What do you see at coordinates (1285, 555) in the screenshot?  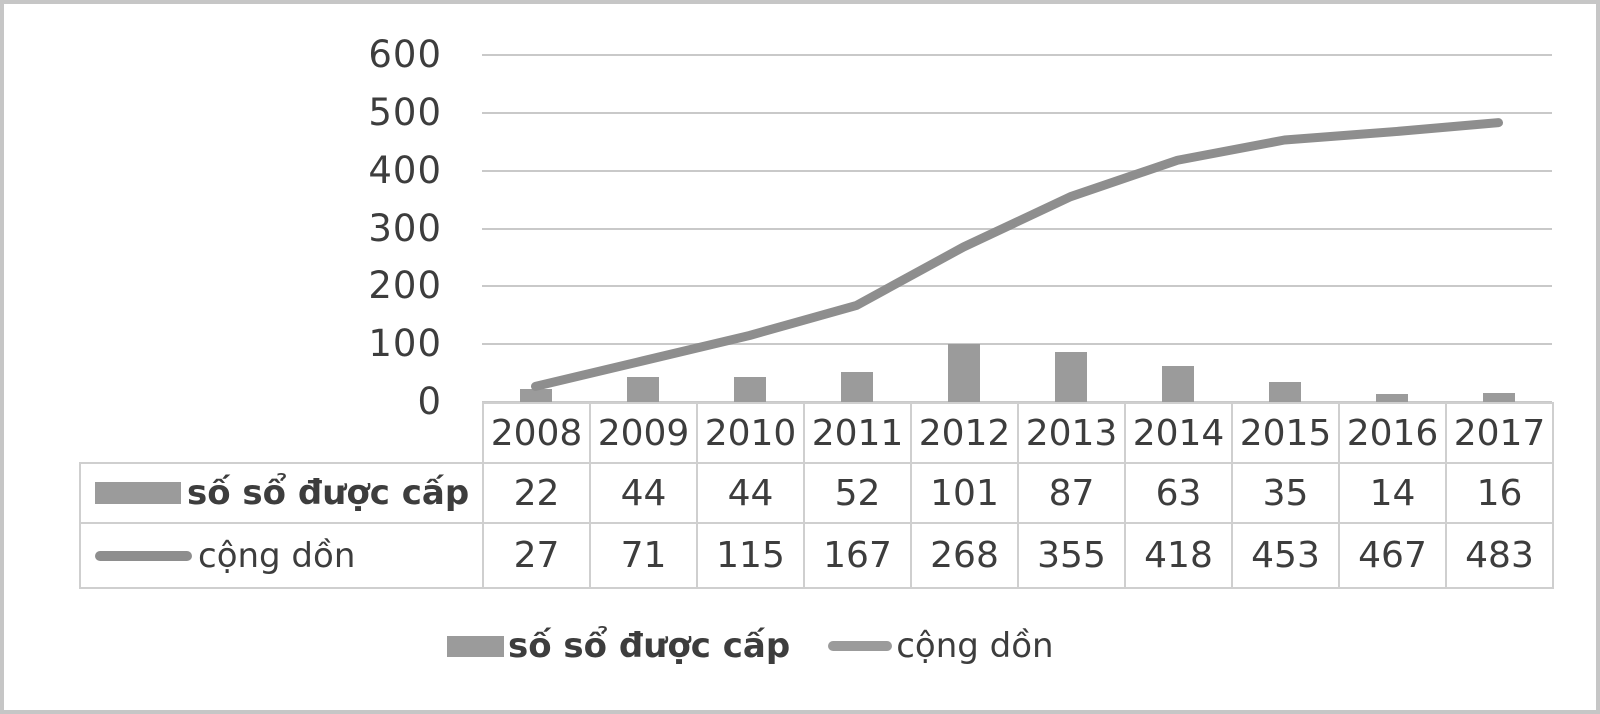 I see `table-value-cell: 453` at bounding box center [1285, 555].